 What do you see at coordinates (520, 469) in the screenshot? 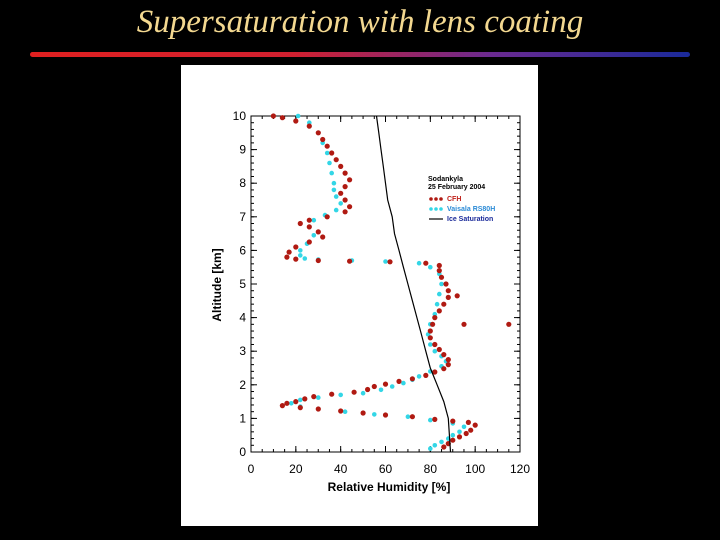
I see `x-tick-label: 120` at bounding box center [520, 469].